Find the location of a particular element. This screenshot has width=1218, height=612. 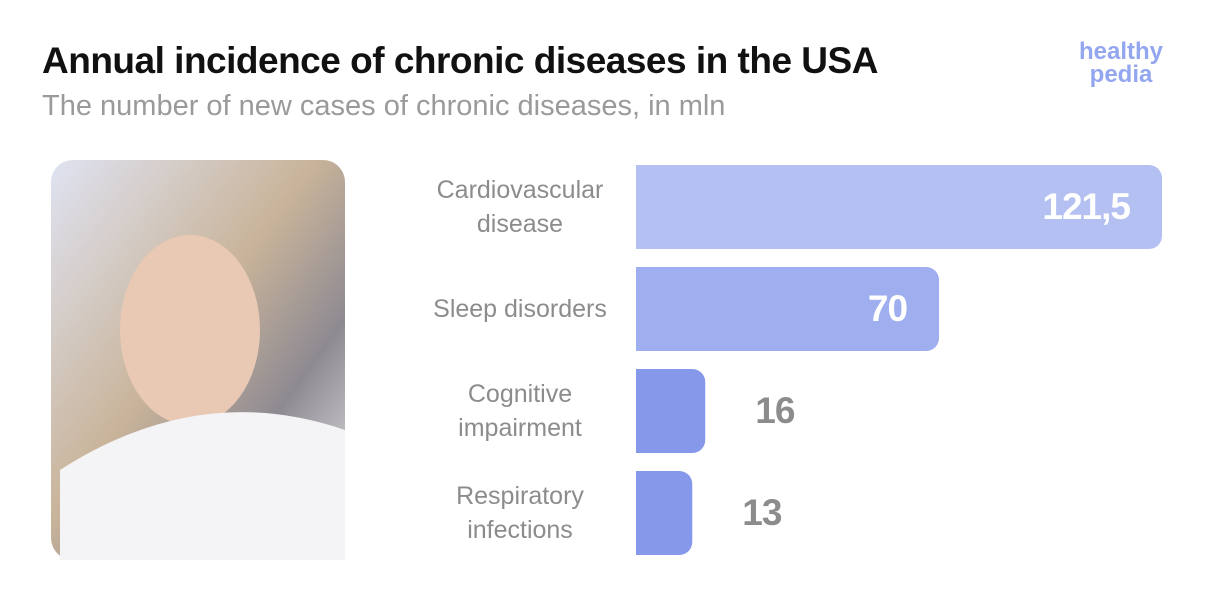

value-label: 16 is located at coordinates (775, 410).